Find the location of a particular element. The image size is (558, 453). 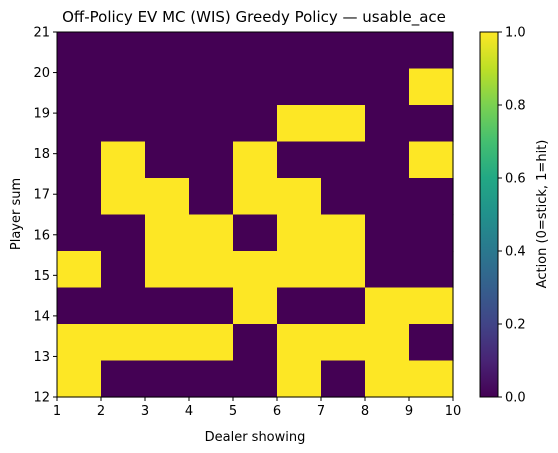

y-tick-label: 20 is located at coordinates (41, 73).